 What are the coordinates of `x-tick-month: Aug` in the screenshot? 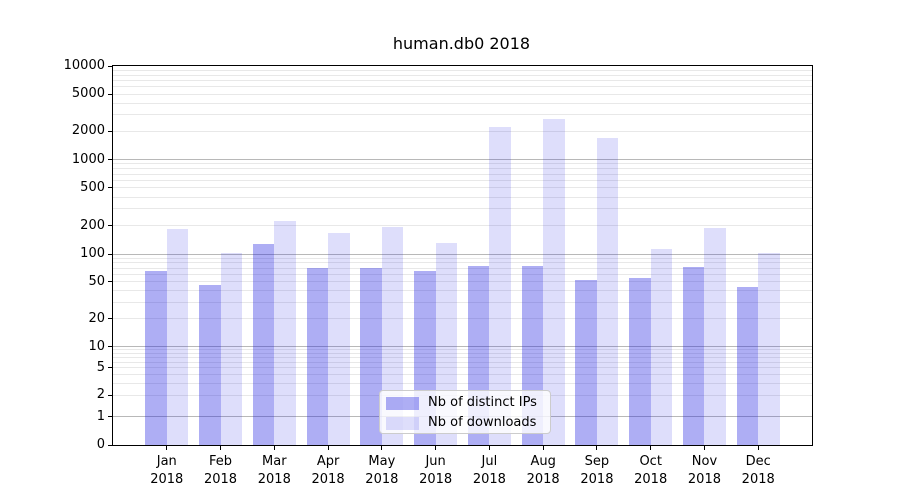 It's located at (543, 461).